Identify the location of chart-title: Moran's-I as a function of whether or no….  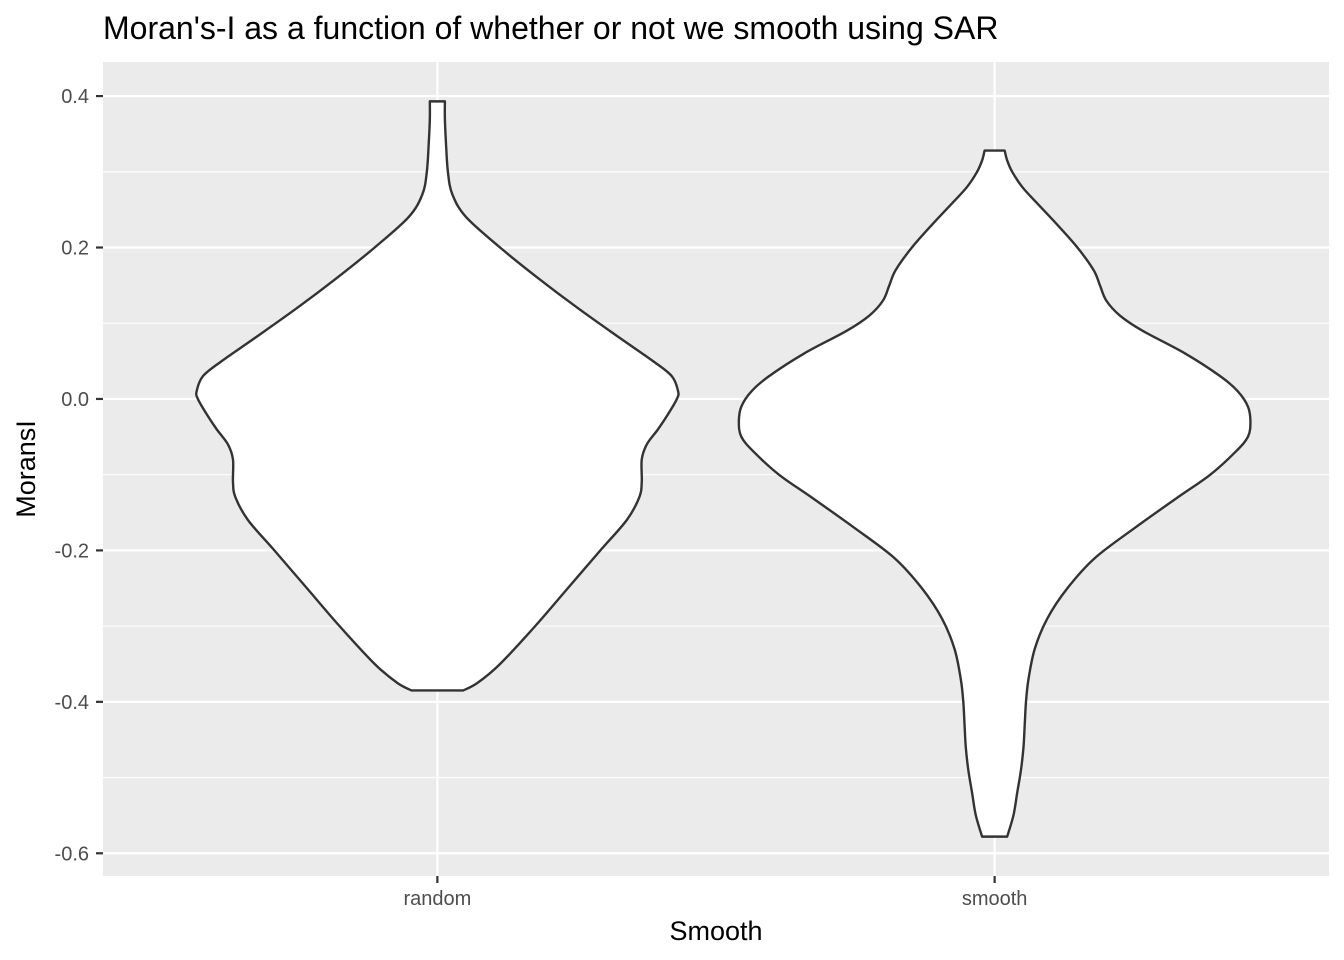
(550, 28).